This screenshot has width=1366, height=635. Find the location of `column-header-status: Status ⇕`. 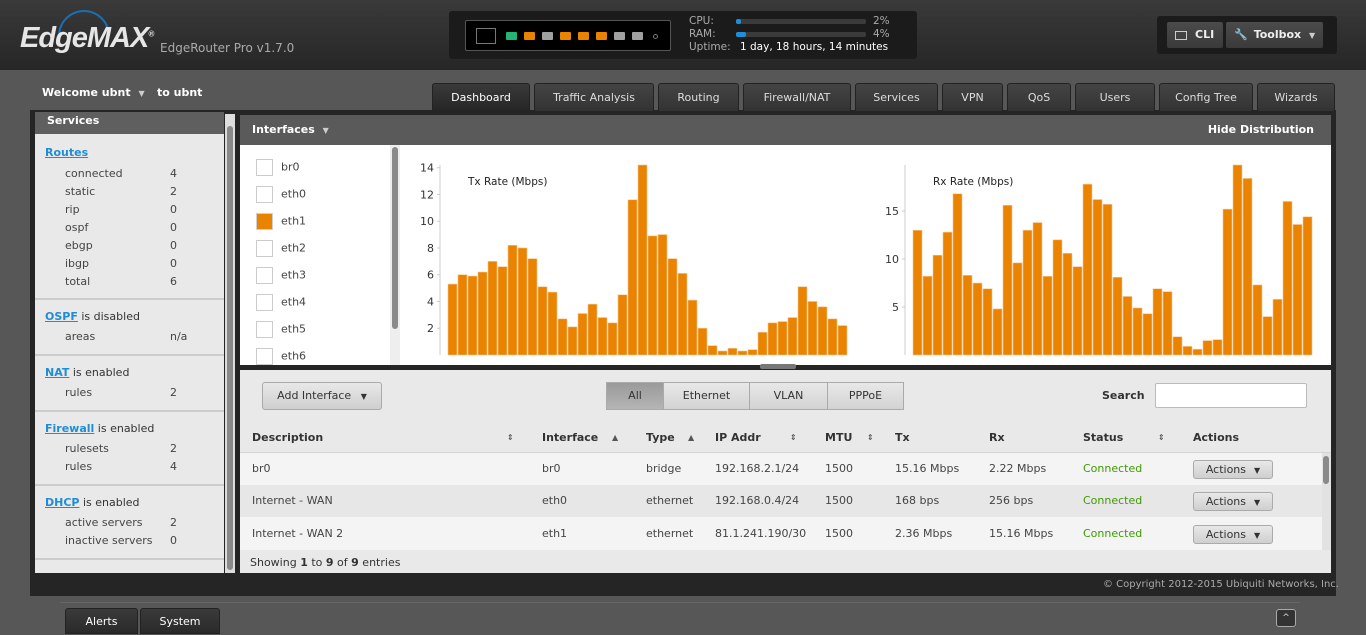

column-header-status: Status ⇕ is located at coordinates (1128, 437).